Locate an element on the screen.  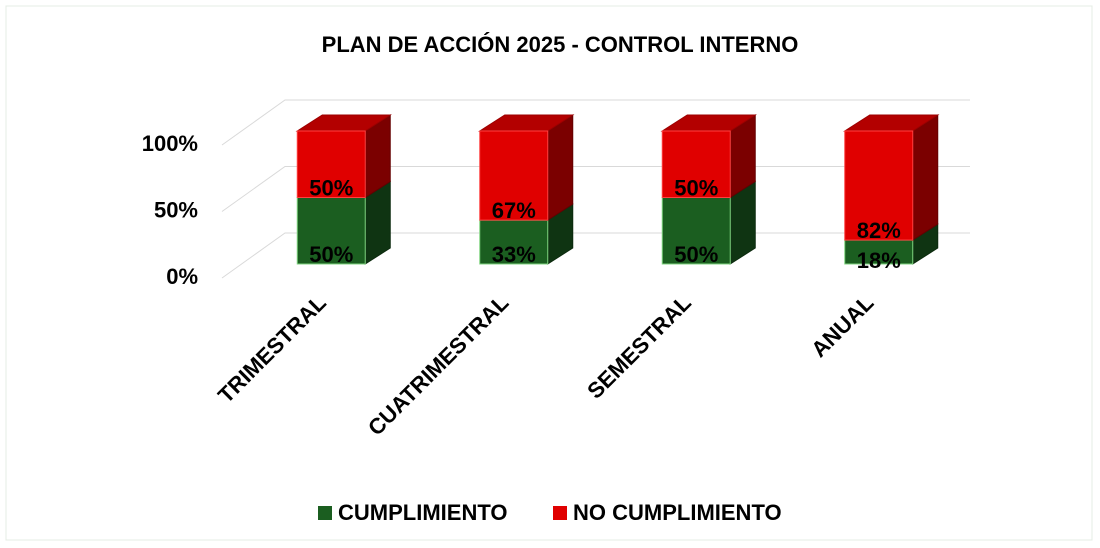
y-tick-label: 50% is located at coordinates (176, 209).